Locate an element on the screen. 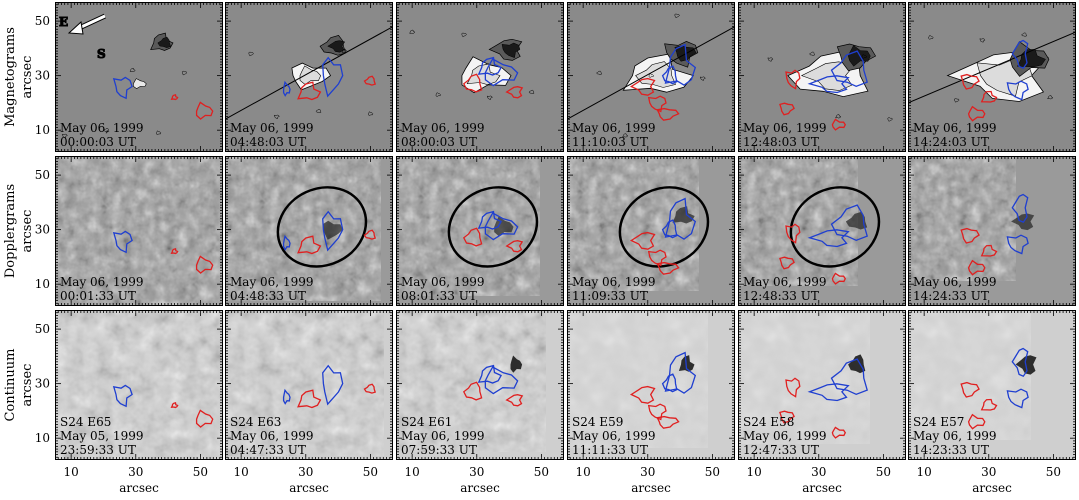 Image resolution: width=1079 pixels, height=500 pixels. panel-position-label: S24 E58 is located at coordinates (768, 422).